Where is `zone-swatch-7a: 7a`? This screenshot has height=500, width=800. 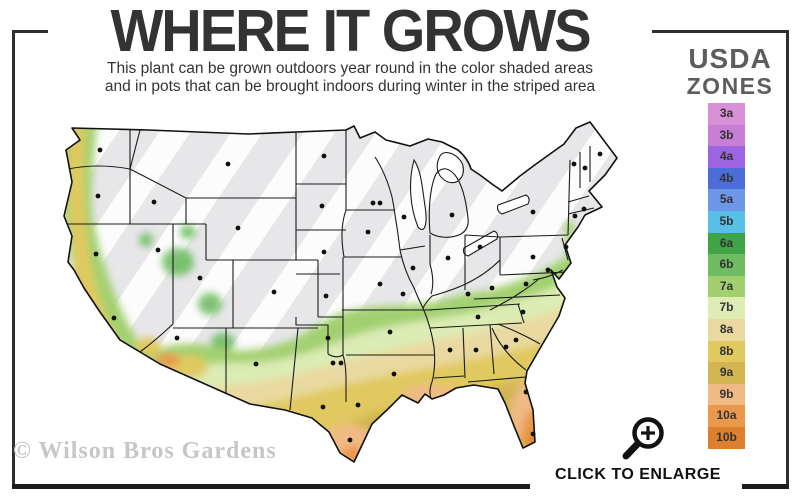 zone-swatch-7a: 7a is located at coordinates (726, 286).